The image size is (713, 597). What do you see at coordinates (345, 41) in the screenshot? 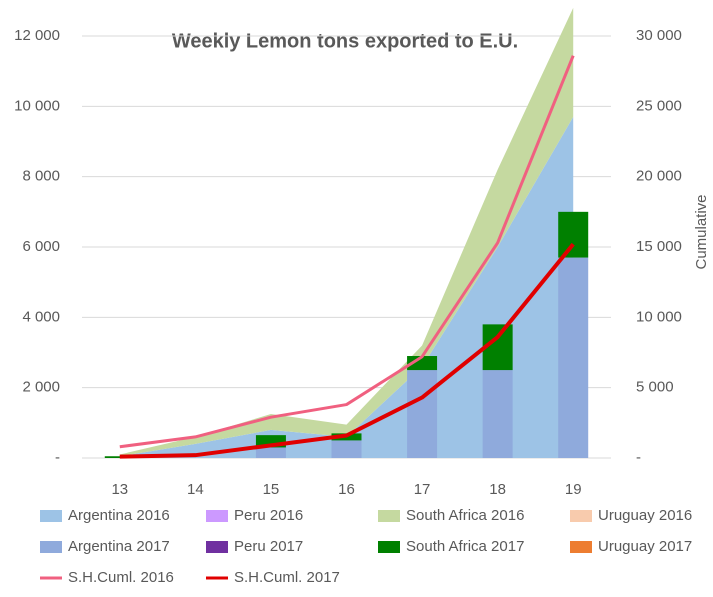
I see `chart-title: Weekly Lemon tons exported to E.U.` at bounding box center [345, 41].